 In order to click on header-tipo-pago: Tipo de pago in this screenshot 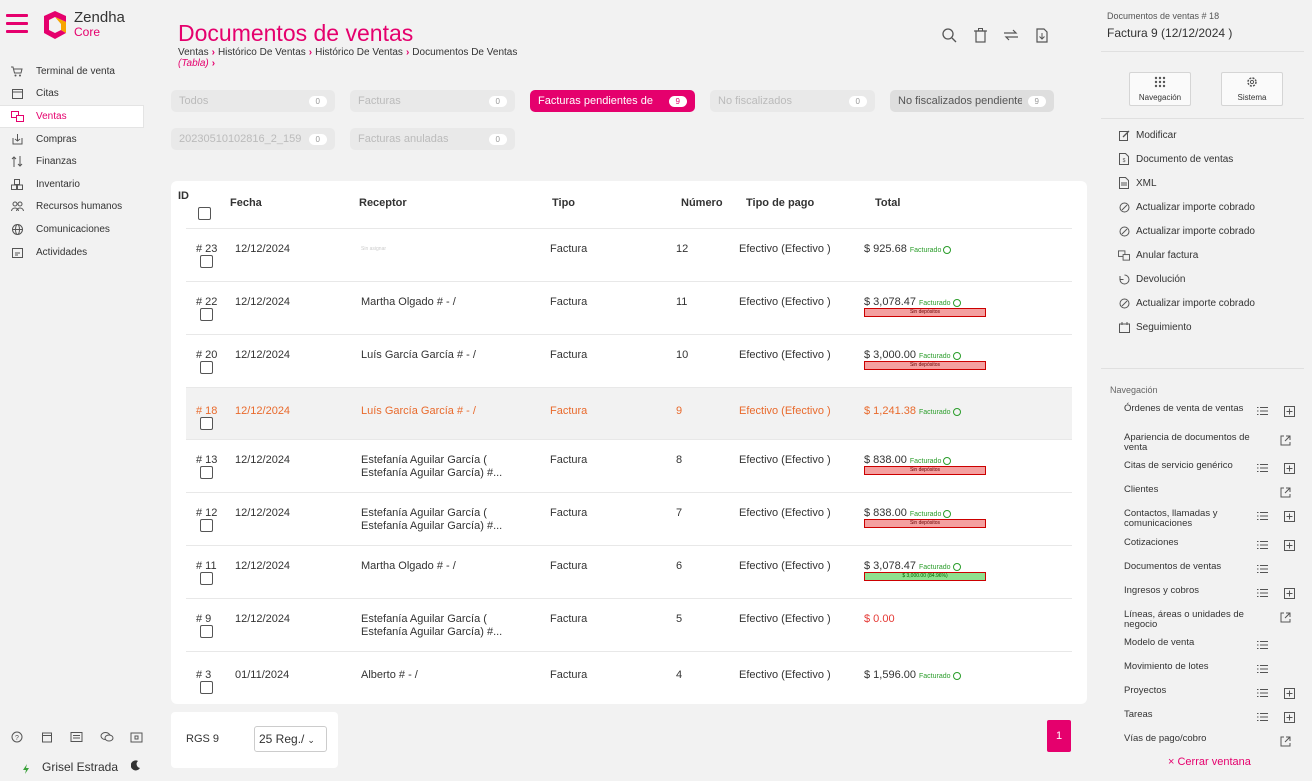, I will do `click(780, 203)`.